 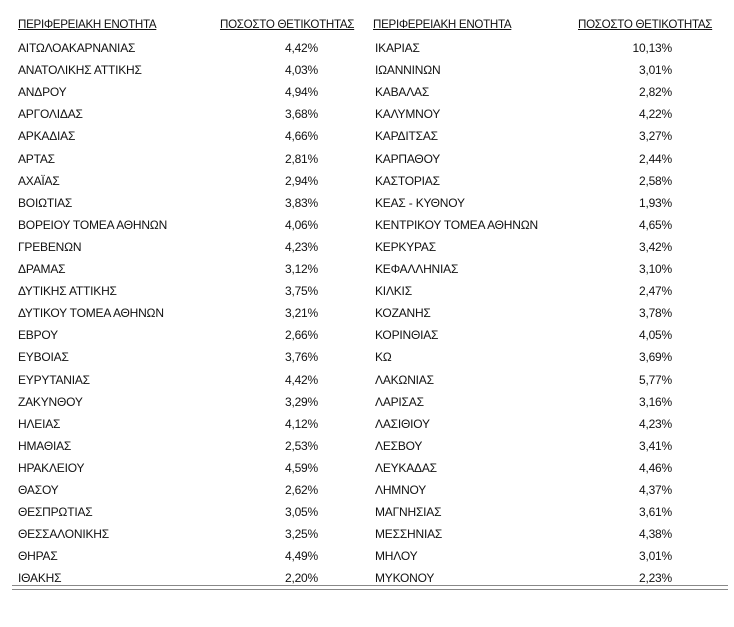 I want to click on regional-unit: ΚΑΛΥΜΝΟΥ, so click(x=408, y=114).